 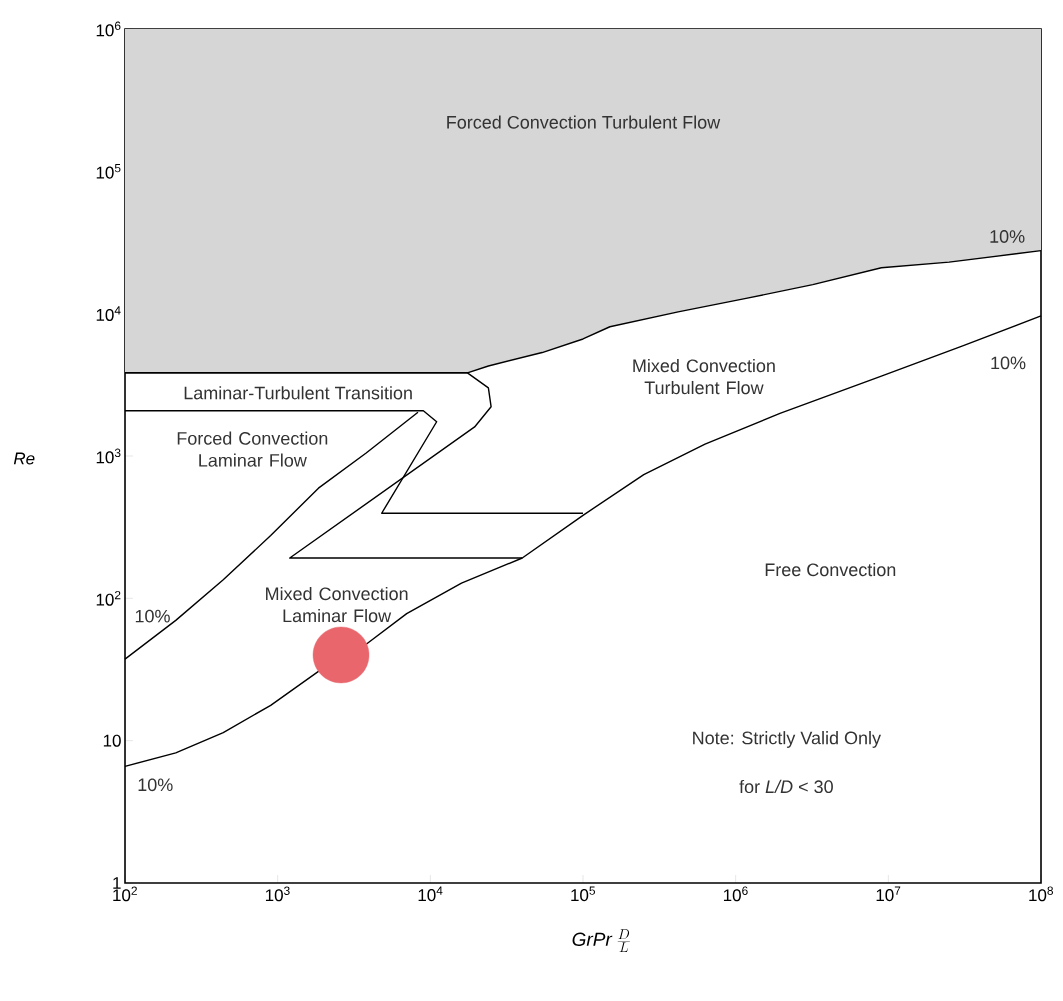 I want to click on y-tick-label: 10$^{4}$, so click(x=108, y=313).